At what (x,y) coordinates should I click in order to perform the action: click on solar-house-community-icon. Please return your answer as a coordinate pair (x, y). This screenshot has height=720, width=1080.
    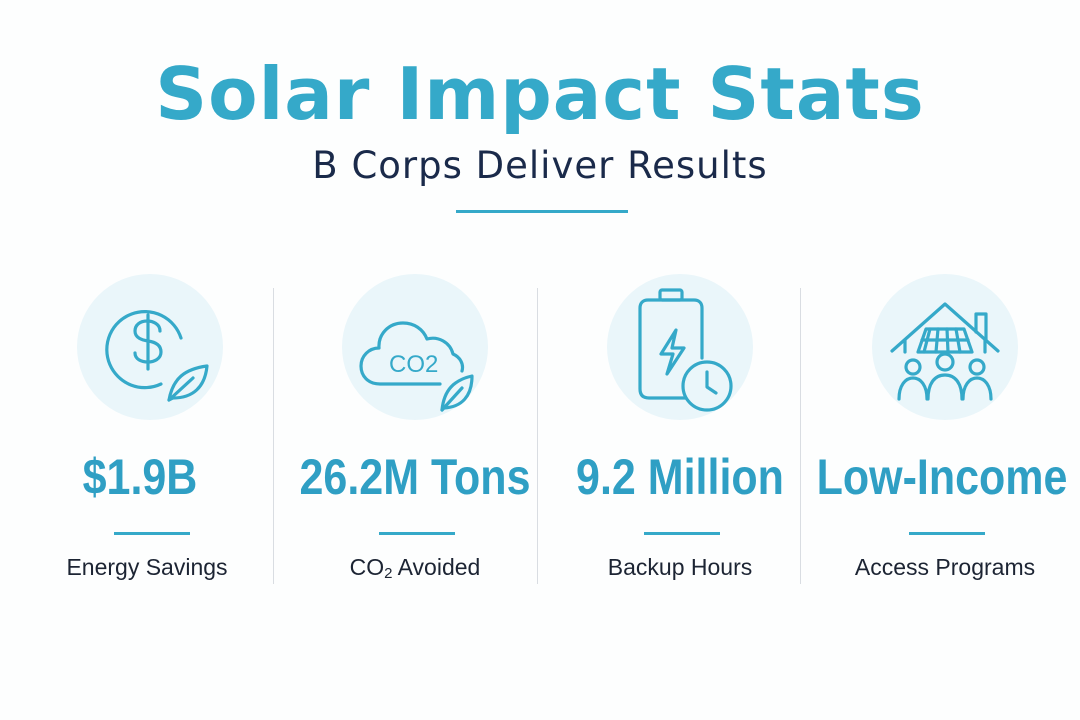
    Looking at the image, I should click on (945, 347).